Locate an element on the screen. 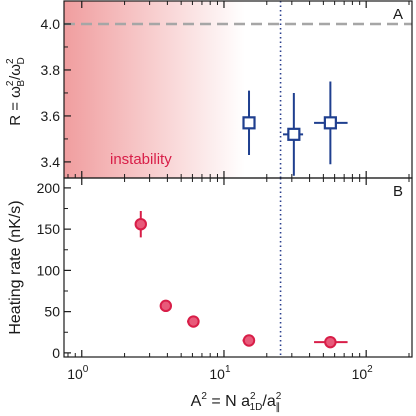  y-tick-label-a: 3.4 is located at coordinates (51, 162).